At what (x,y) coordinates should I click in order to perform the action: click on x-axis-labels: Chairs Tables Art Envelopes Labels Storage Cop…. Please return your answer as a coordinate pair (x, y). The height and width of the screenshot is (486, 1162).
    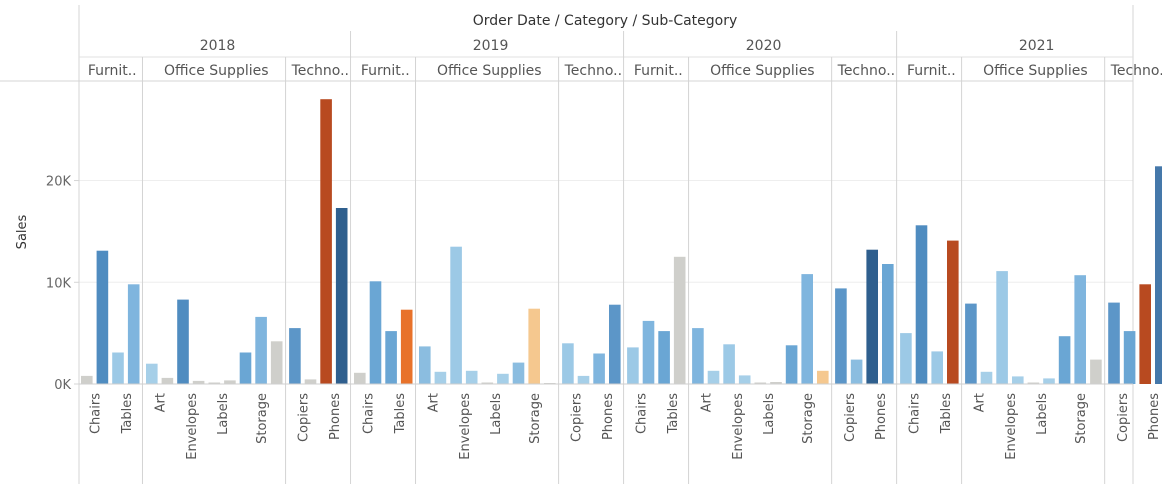
    Looking at the image, I should click on (625, 426).